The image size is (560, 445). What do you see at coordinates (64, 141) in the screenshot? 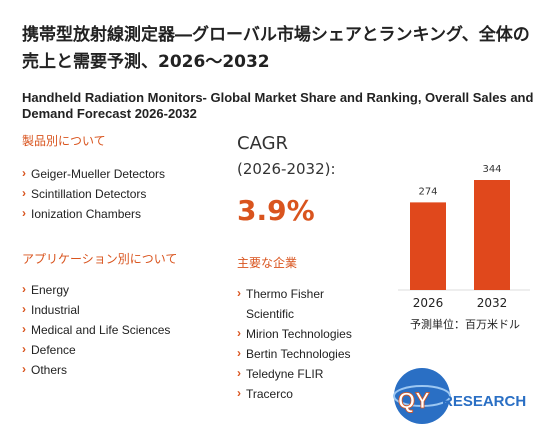
I see `section-heading: 製品別について` at bounding box center [64, 141].